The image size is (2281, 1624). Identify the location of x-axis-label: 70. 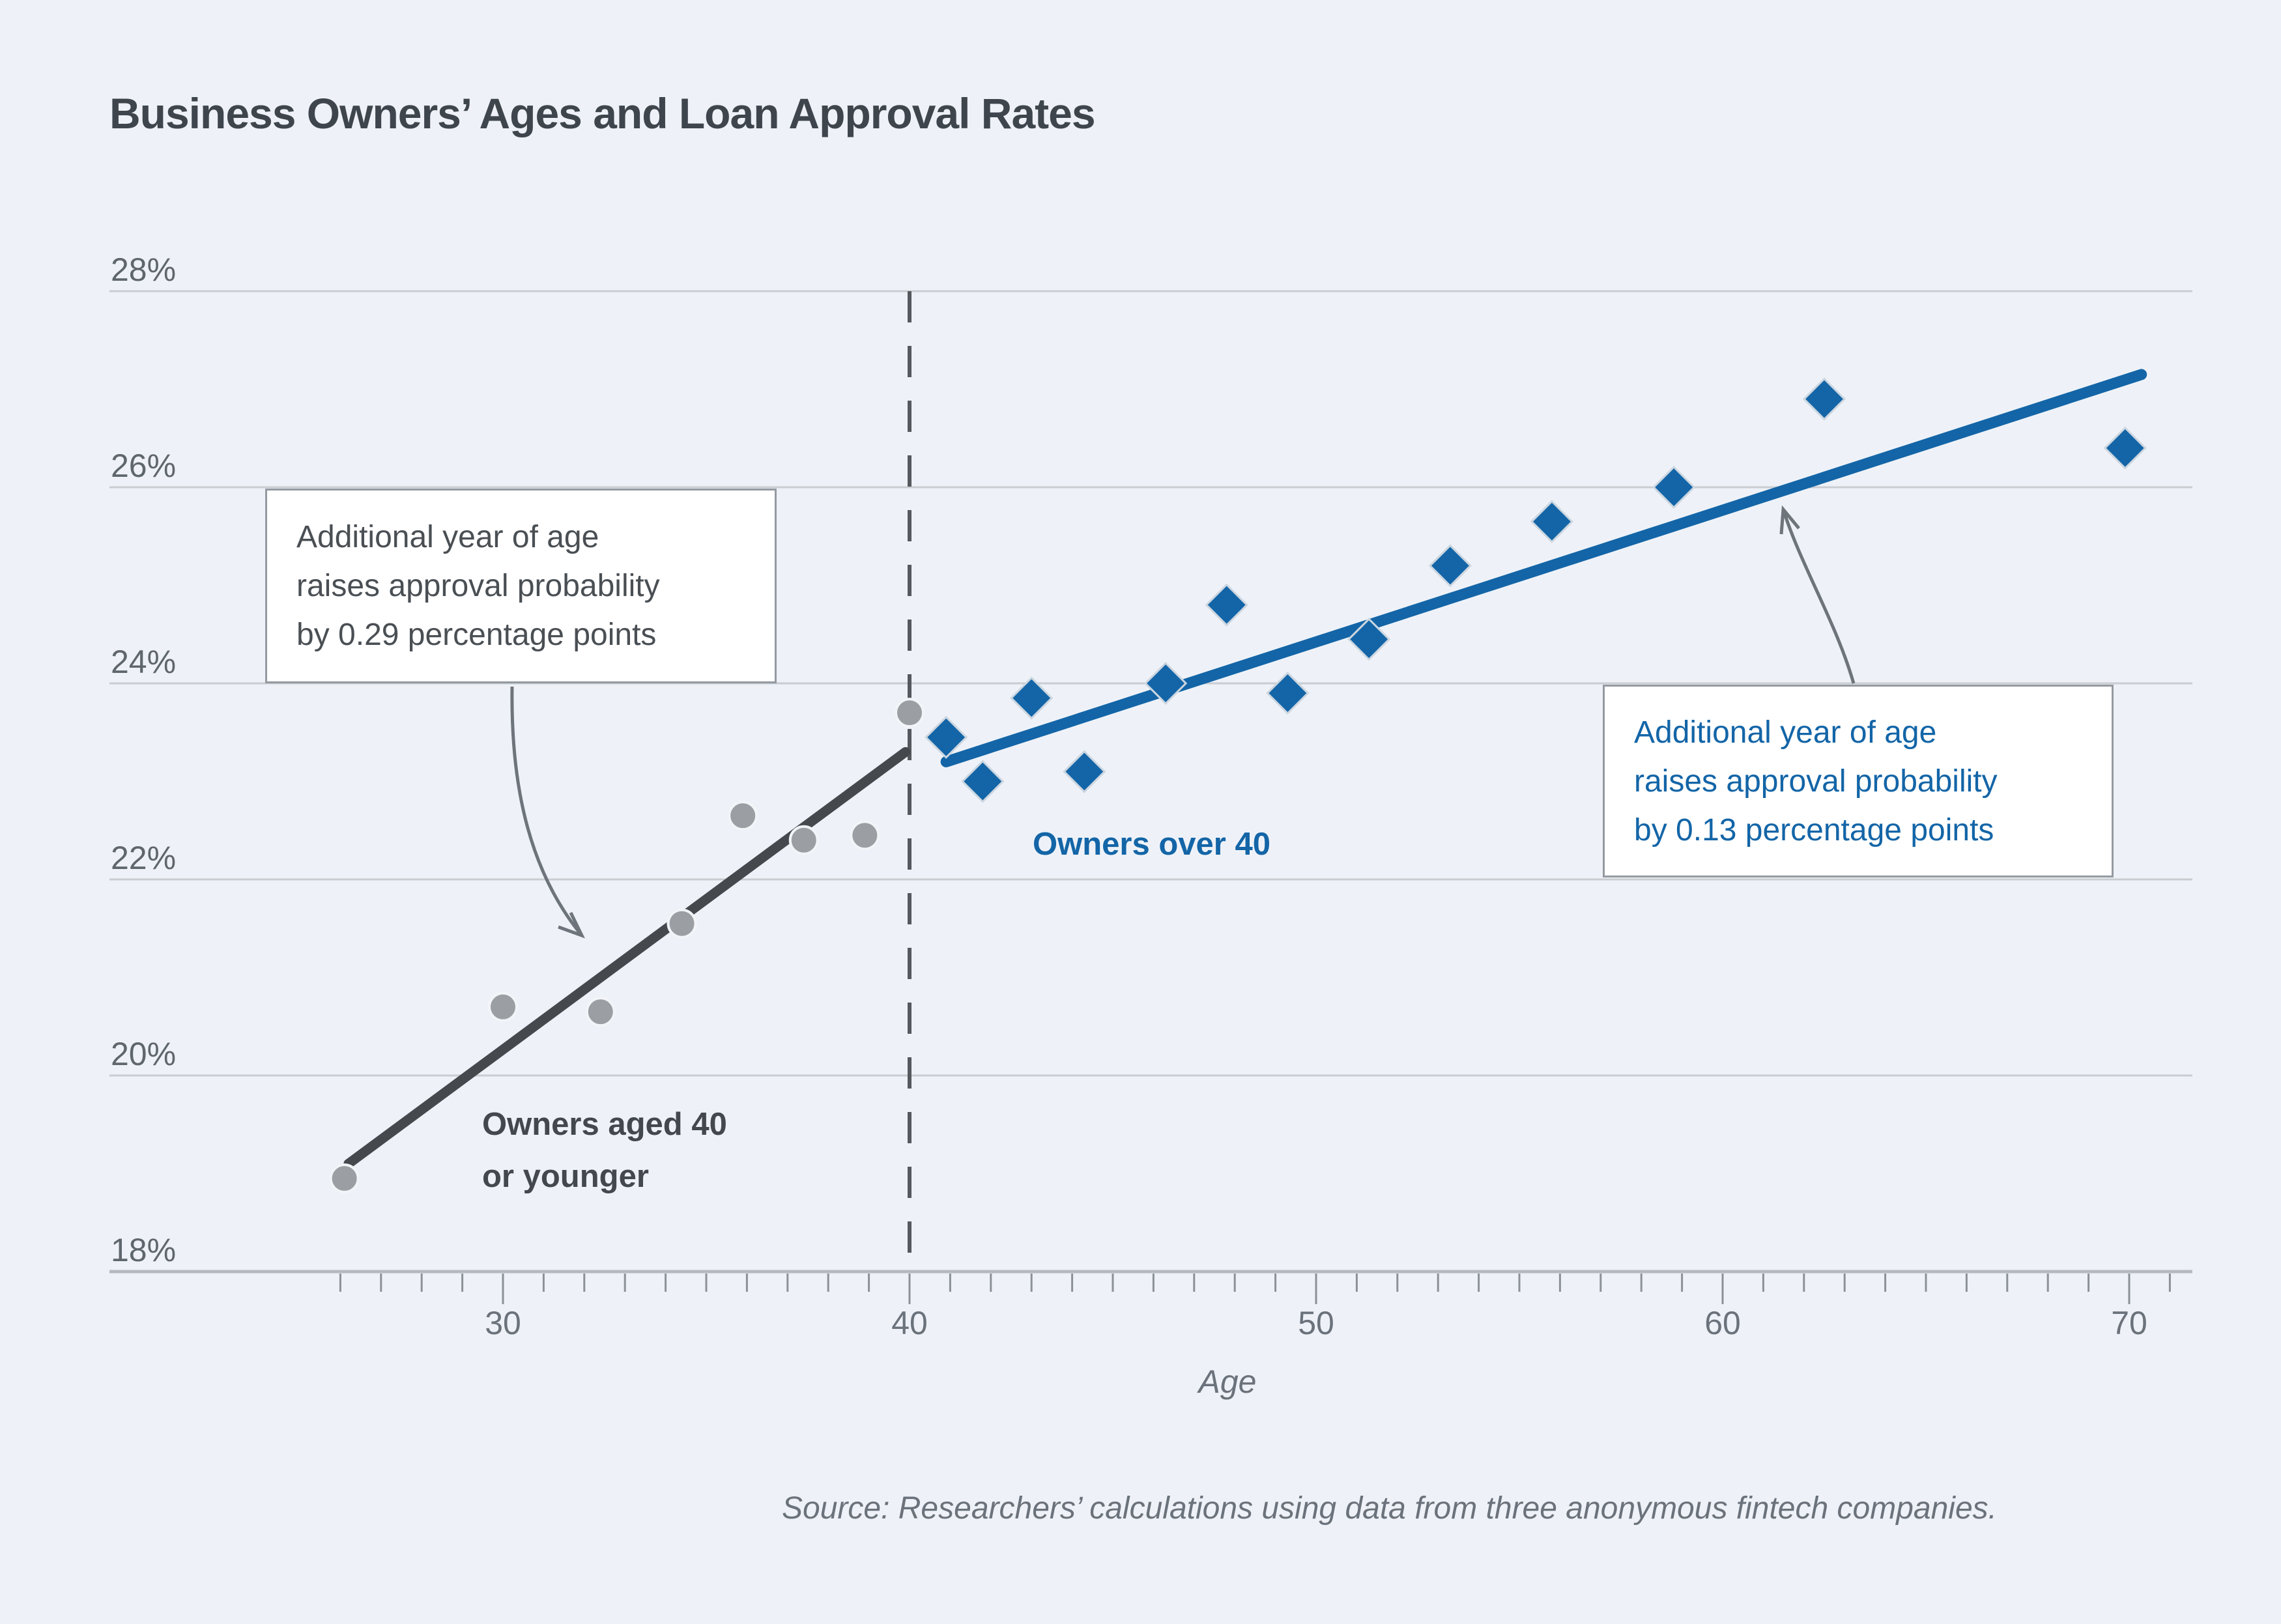
(2129, 1323).